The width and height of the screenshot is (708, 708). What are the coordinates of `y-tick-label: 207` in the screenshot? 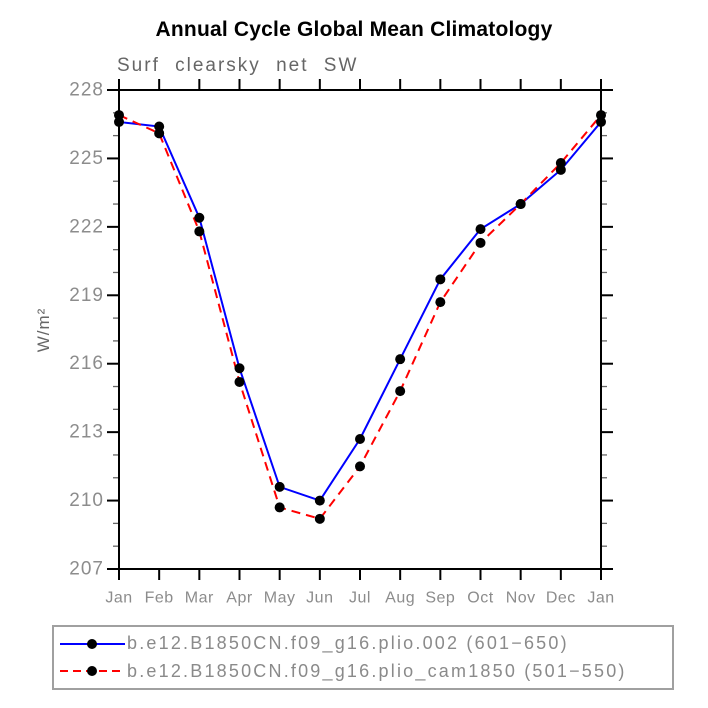 It's located at (86, 569).